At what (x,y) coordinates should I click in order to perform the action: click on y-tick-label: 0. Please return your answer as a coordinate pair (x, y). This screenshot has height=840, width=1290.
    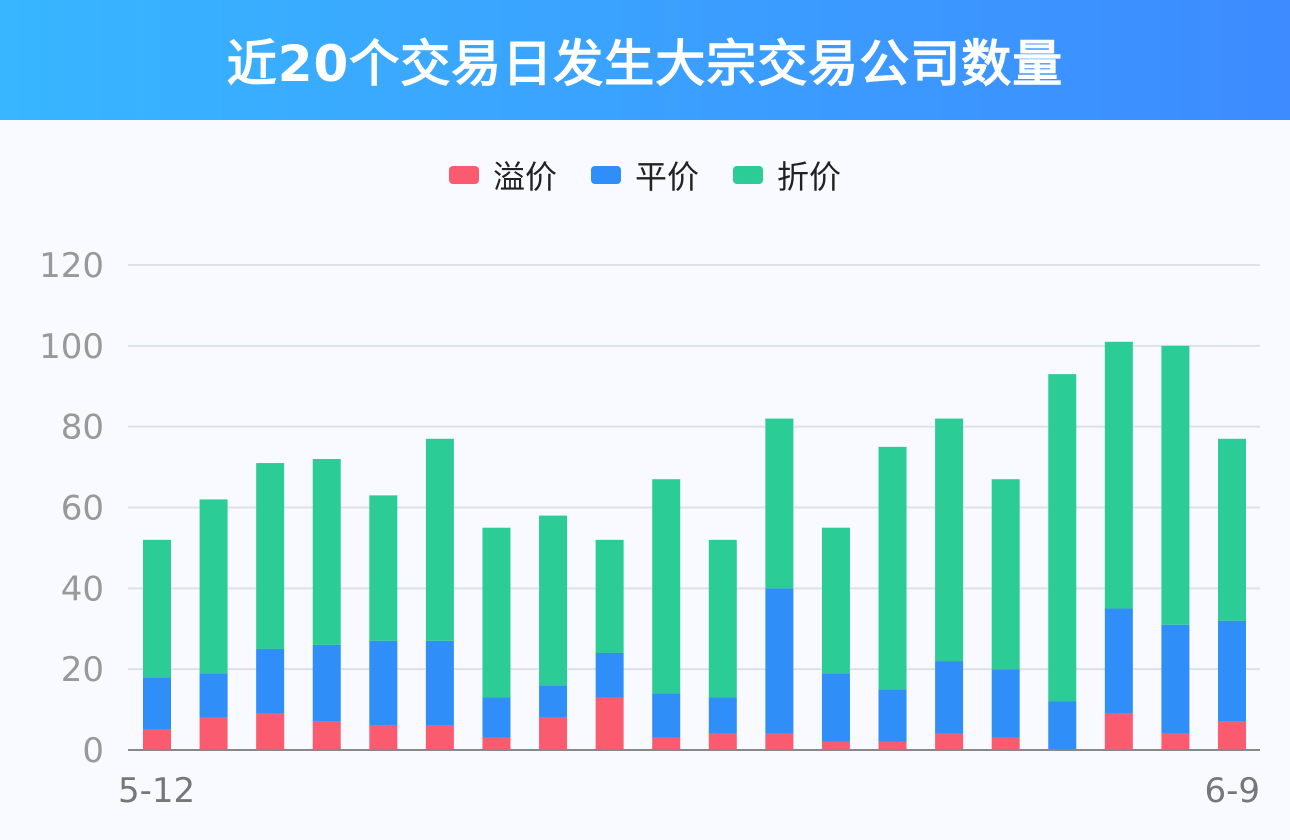
    Looking at the image, I should click on (93, 751).